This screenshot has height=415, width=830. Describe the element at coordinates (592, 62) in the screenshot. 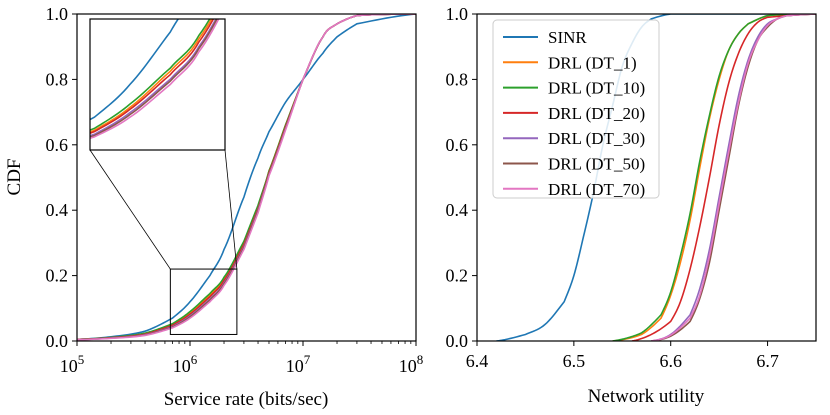

I see `legend-entry-label: DRL (DT_1)` at that location.